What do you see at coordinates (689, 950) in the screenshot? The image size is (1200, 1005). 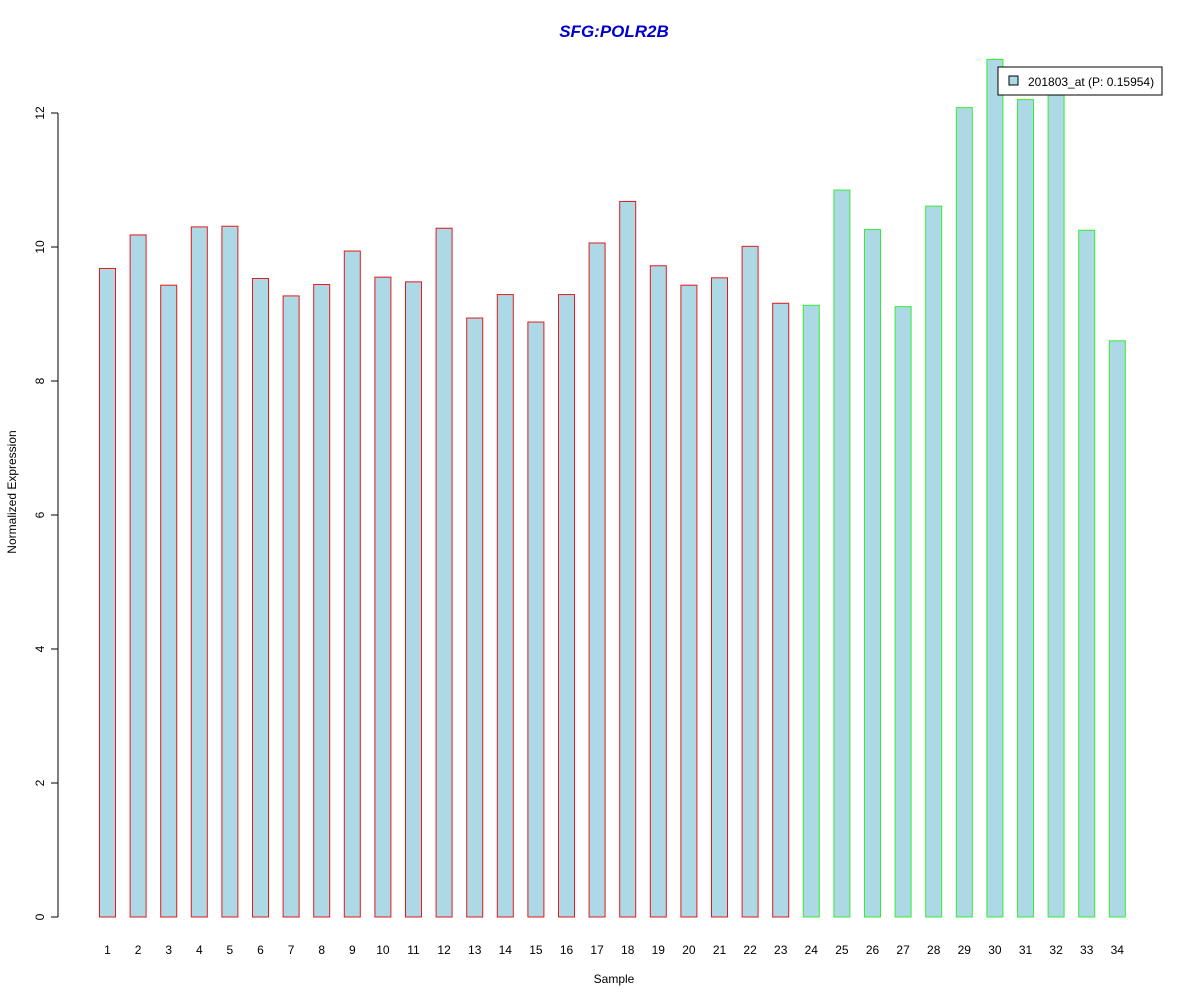 I see `x-tick-label: 20` at bounding box center [689, 950].